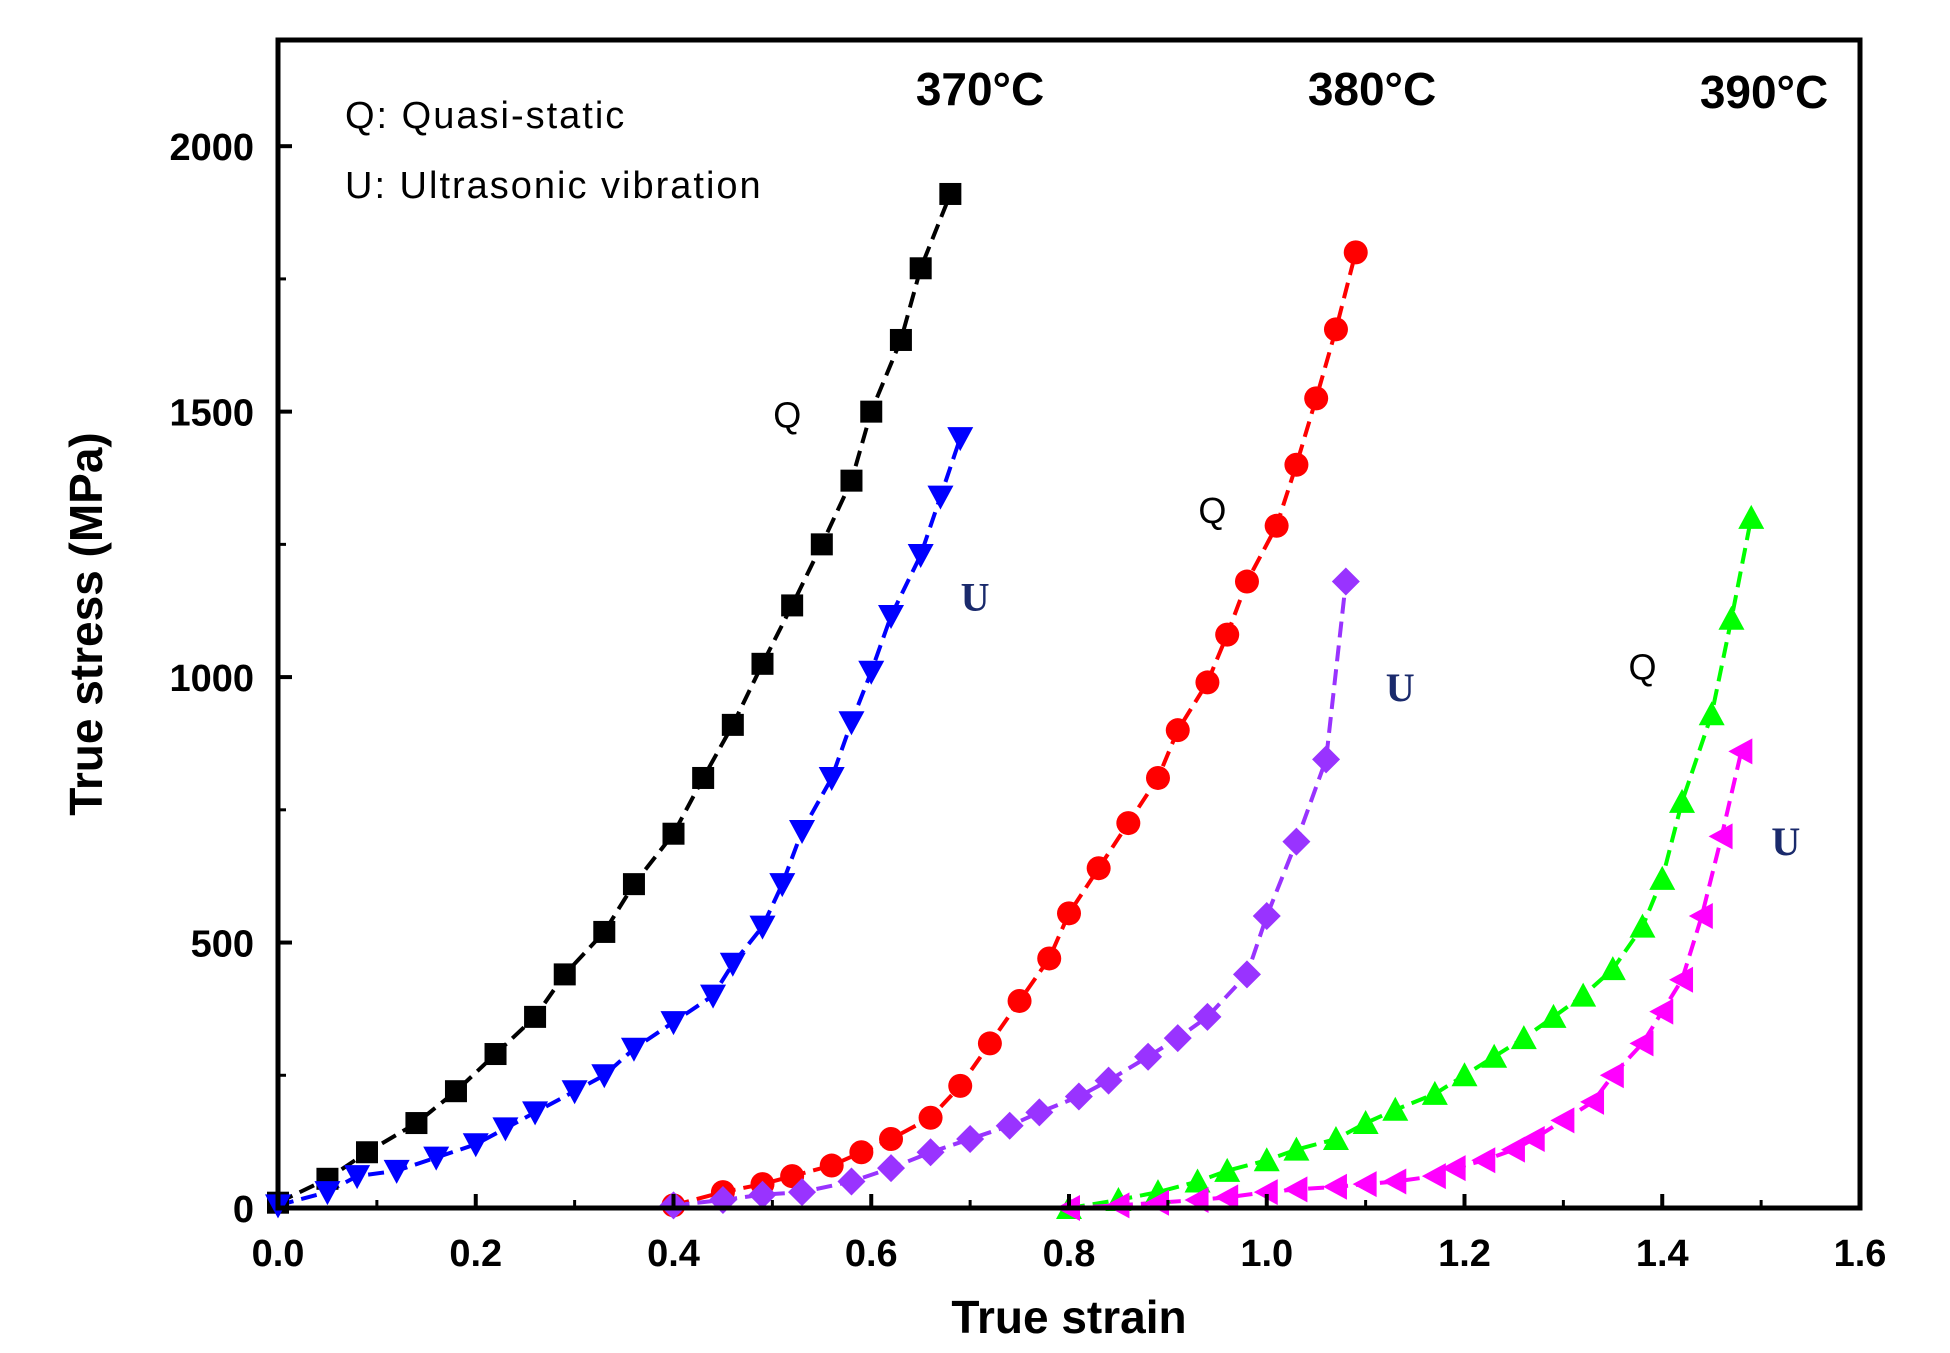  What do you see at coordinates (1464, 1254) in the screenshot?
I see `x-tick-label: 1.2` at bounding box center [1464, 1254].